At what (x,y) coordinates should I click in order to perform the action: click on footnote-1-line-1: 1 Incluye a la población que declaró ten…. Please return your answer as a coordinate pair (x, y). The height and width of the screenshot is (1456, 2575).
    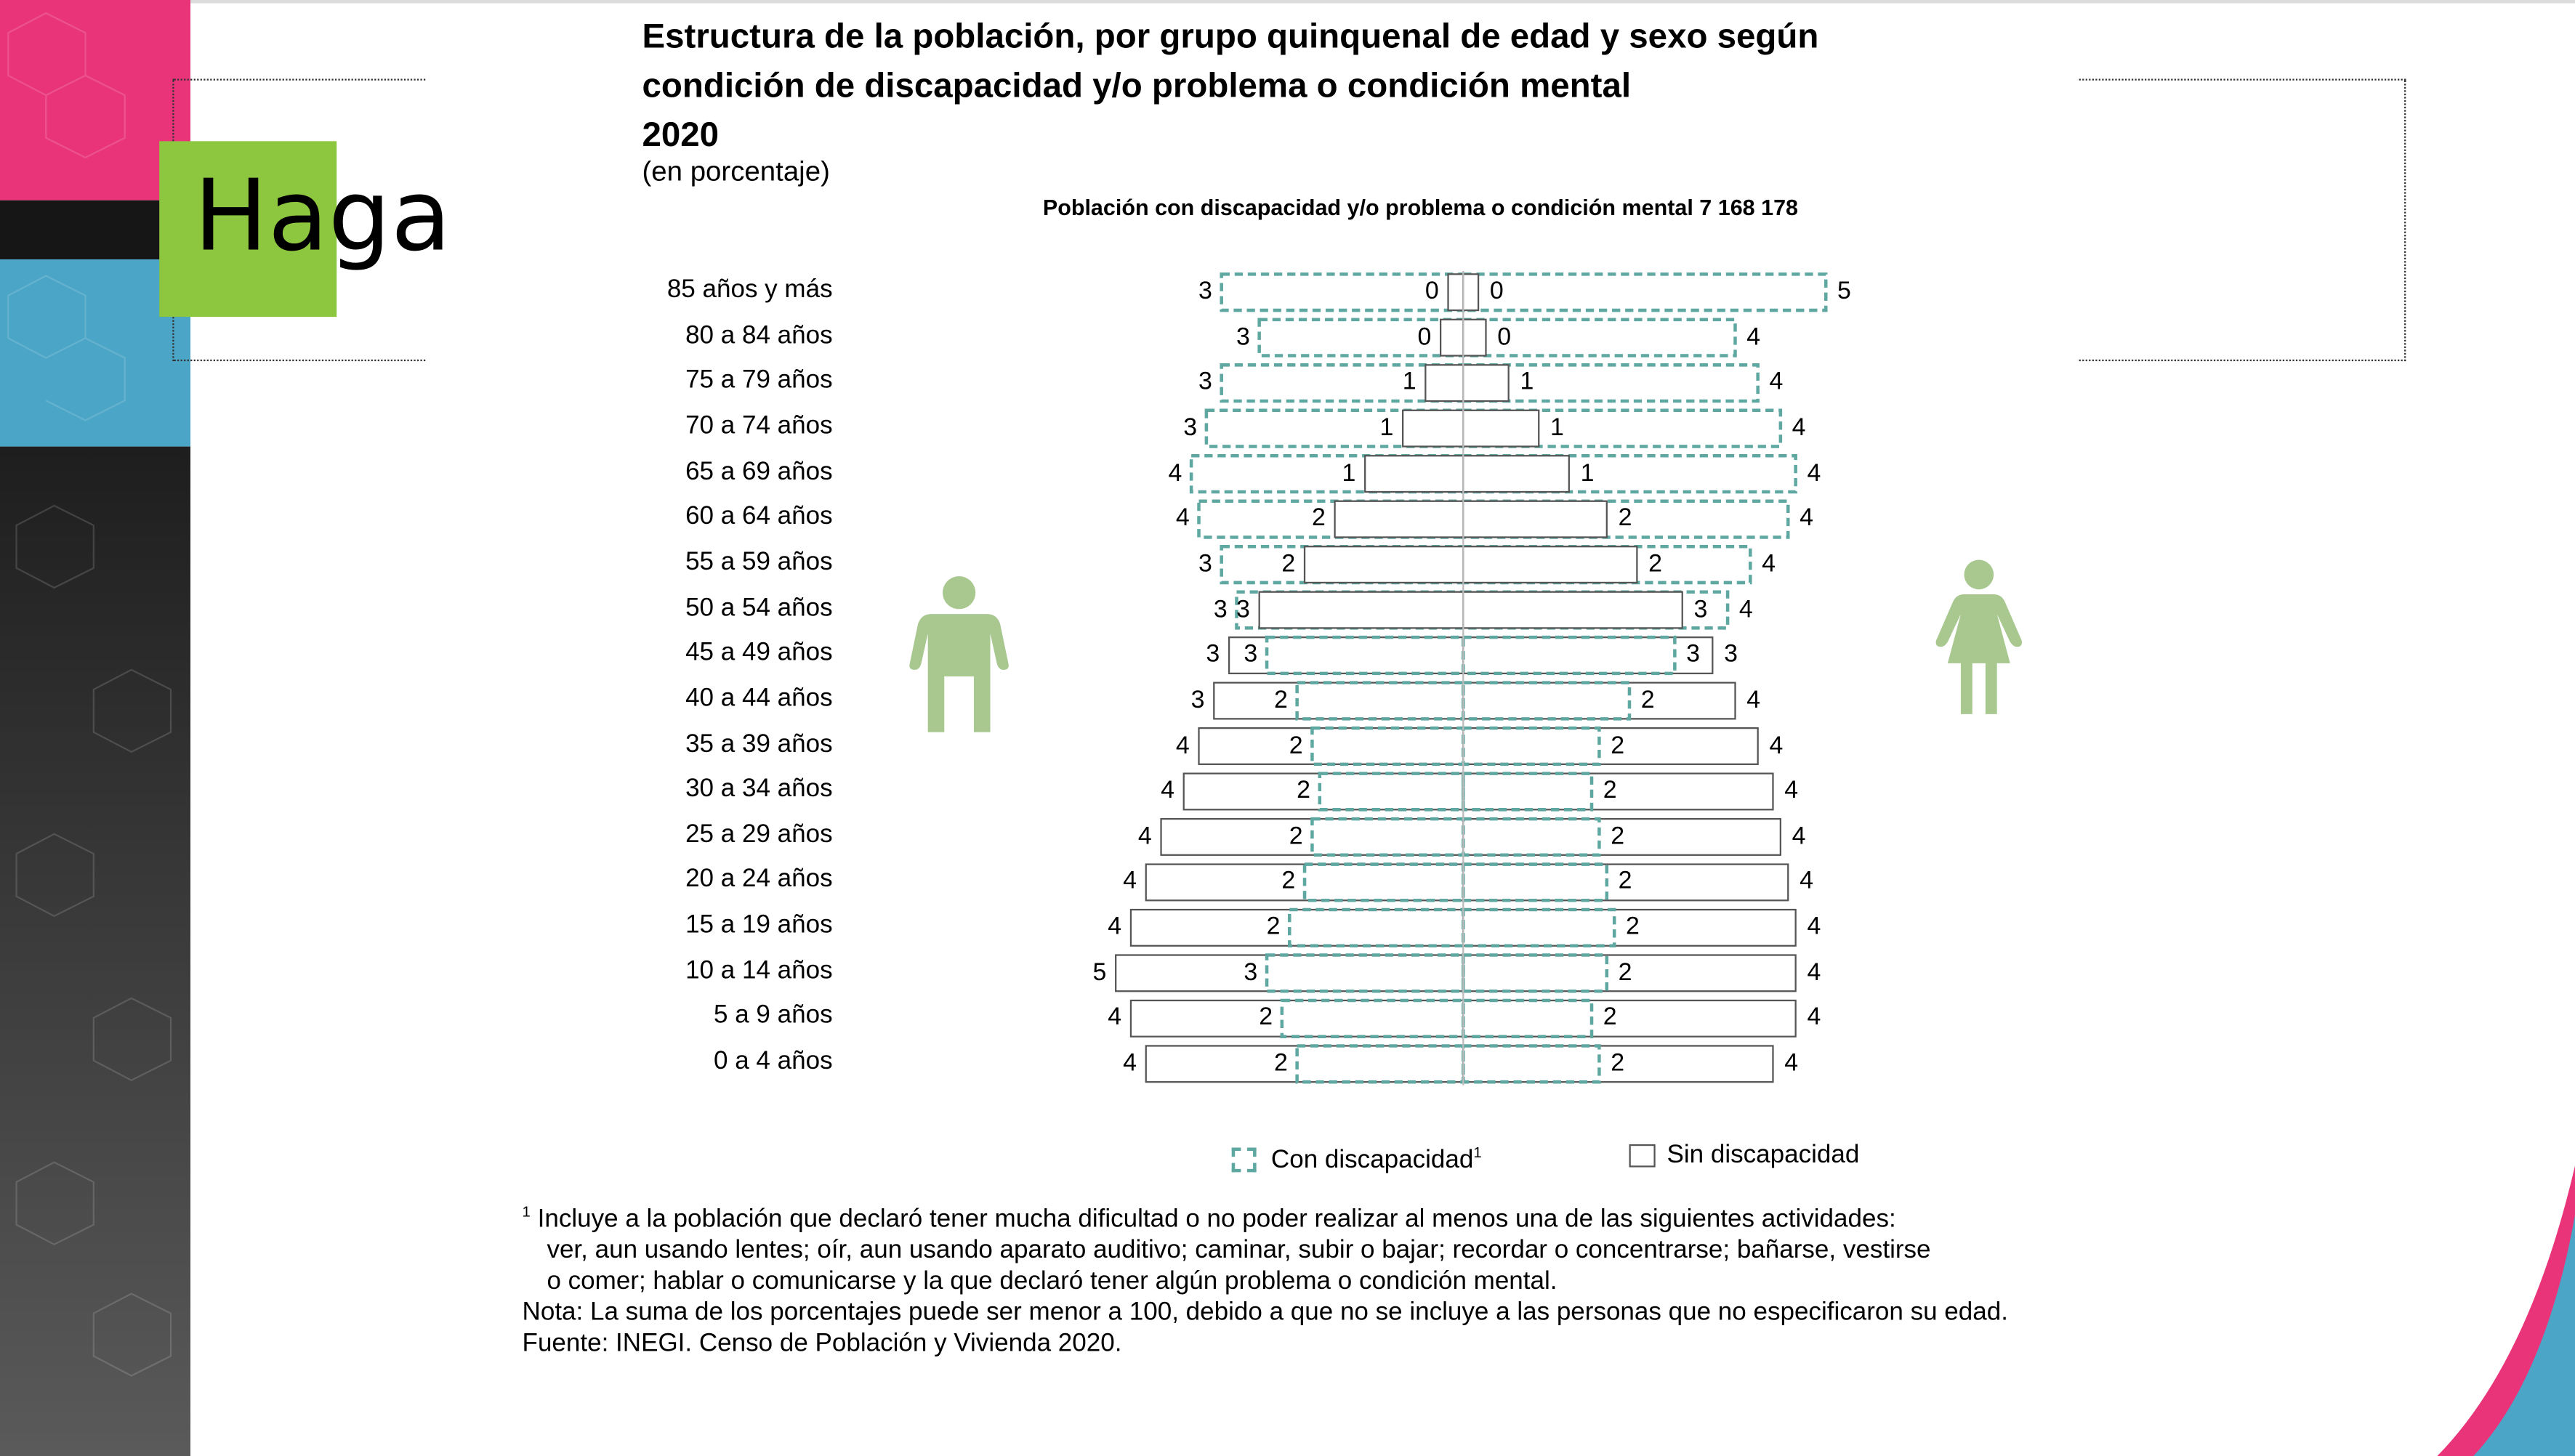
    Looking at the image, I should click on (1274, 1215).